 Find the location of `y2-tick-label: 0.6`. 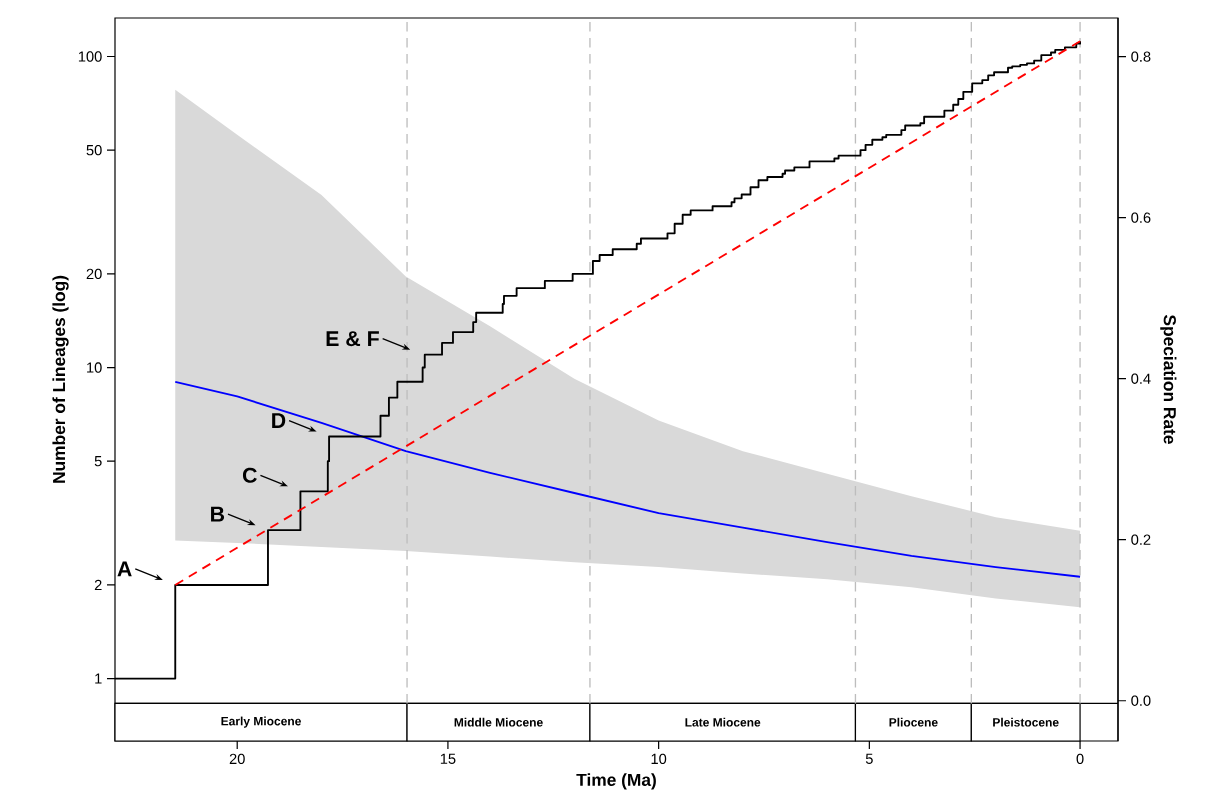

y2-tick-label: 0.6 is located at coordinates (1141, 217).